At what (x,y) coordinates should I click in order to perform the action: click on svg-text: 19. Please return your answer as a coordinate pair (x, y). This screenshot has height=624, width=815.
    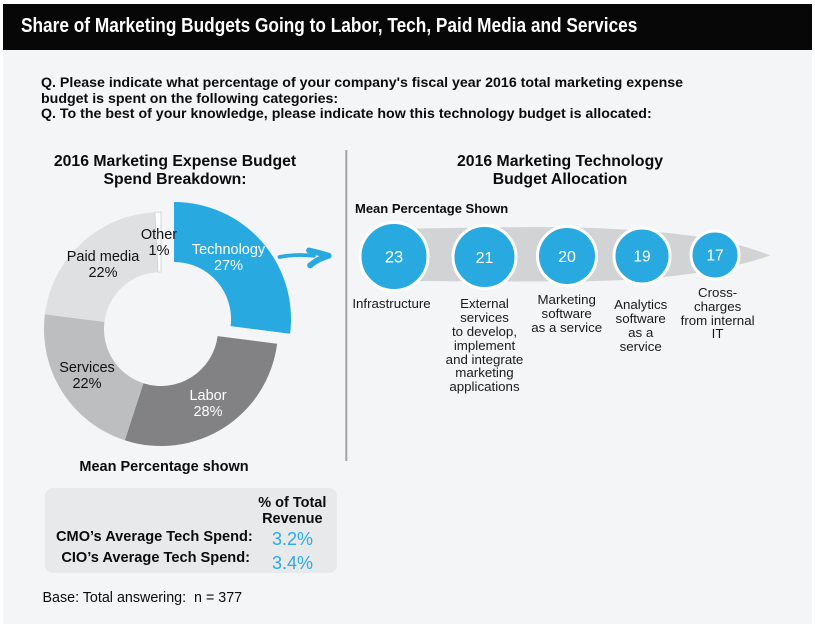
    Looking at the image, I should click on (641, 257).